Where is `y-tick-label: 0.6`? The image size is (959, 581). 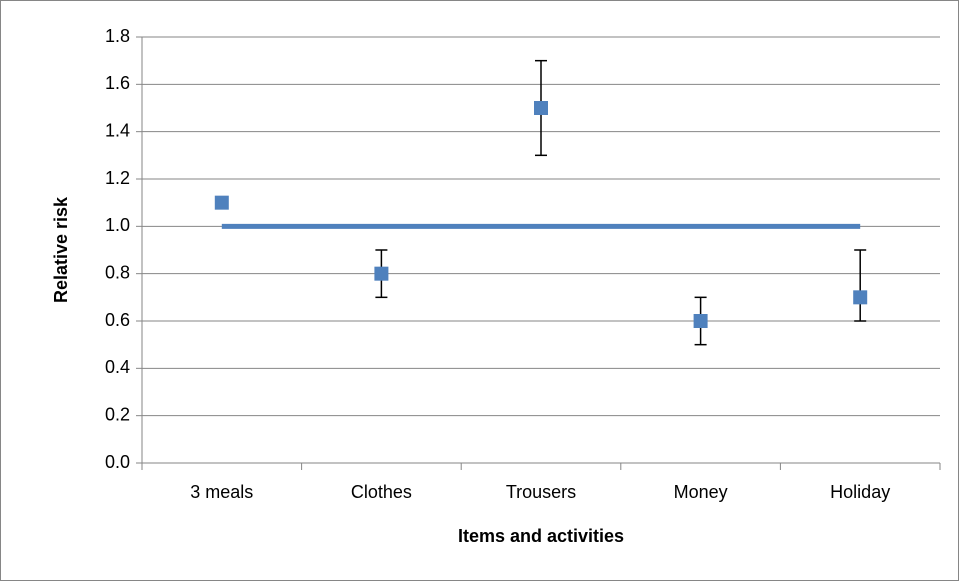 y-tick-label: 0.6 is located at coordinates (117, 320).